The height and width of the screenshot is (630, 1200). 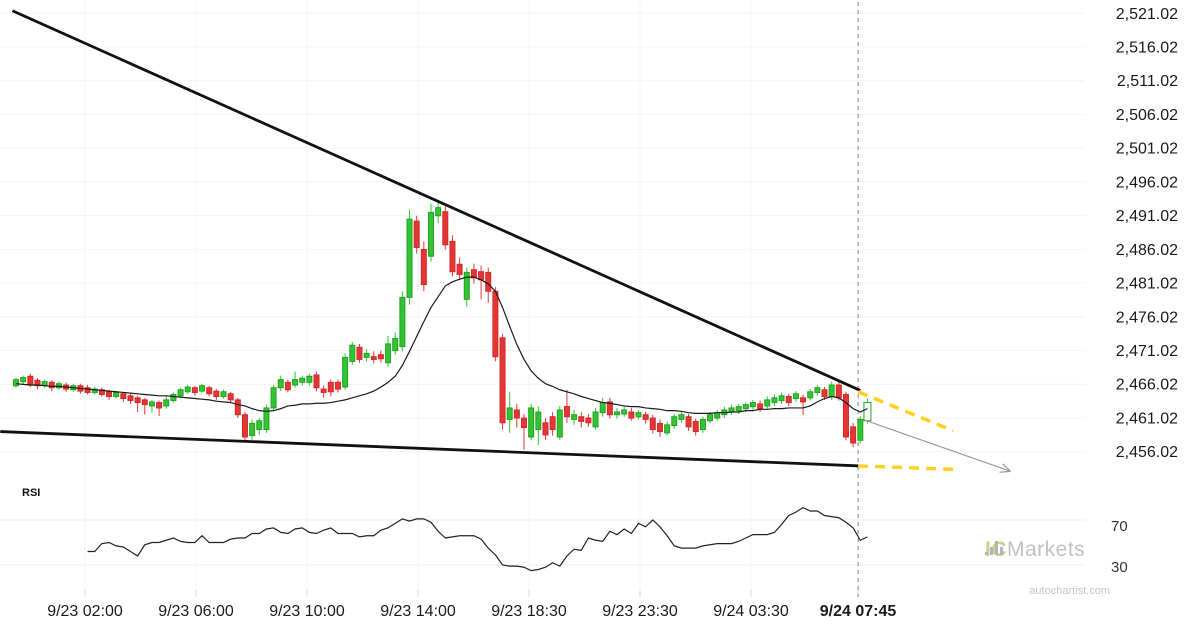 What do you see at coordinates (477, 539) in the screenshot?
I see `rsi-line` at bounding box center [477, 539].